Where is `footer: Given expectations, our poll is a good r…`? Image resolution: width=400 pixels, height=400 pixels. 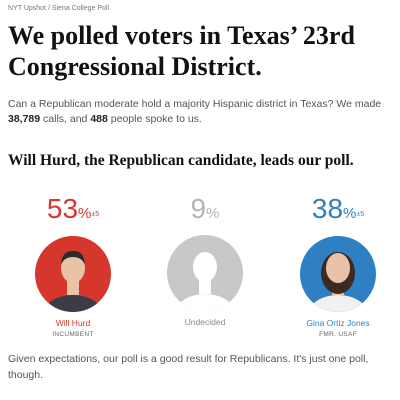
footer: Given expectations, our poll is a good r… is located at coordinates (188, 367).